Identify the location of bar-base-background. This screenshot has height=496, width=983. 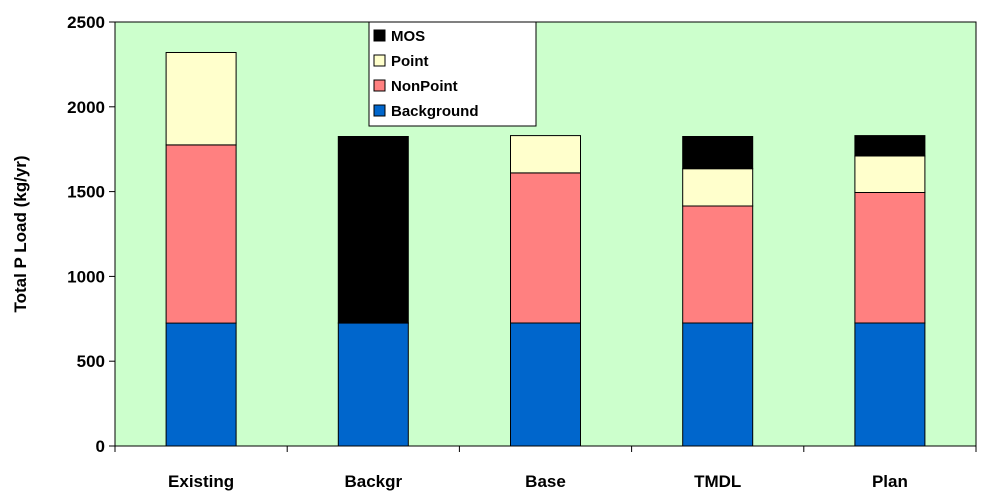
(545, 384).